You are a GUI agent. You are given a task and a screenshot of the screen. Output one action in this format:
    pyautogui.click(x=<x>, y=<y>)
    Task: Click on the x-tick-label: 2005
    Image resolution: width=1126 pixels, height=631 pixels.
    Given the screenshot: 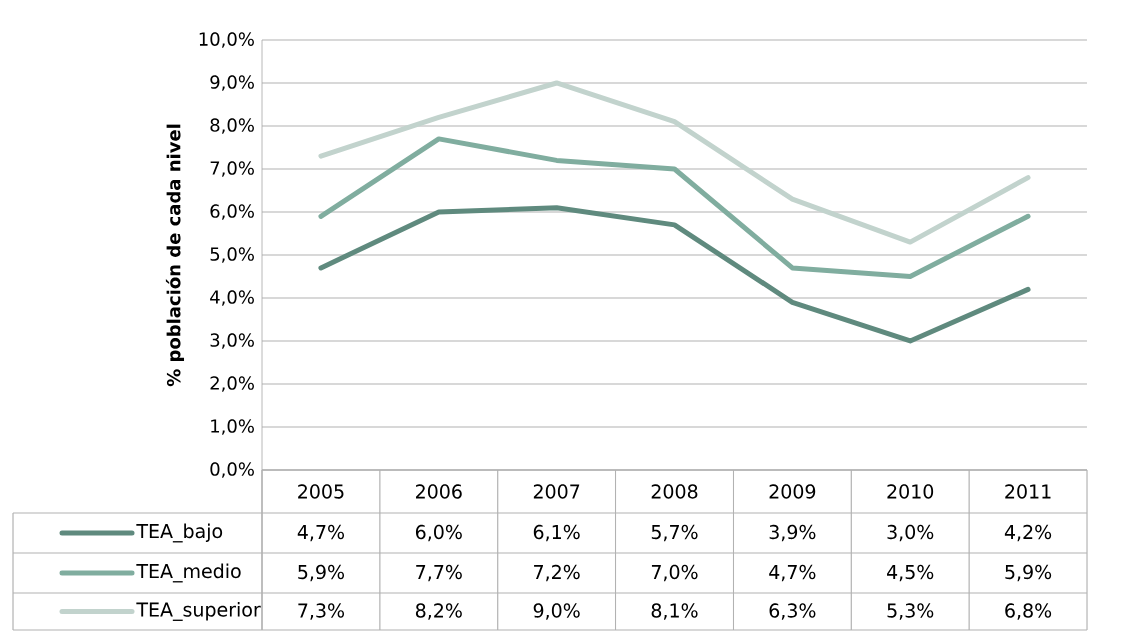 What is the action you would take?
    pyautogui.click(x=321, y=491)
    